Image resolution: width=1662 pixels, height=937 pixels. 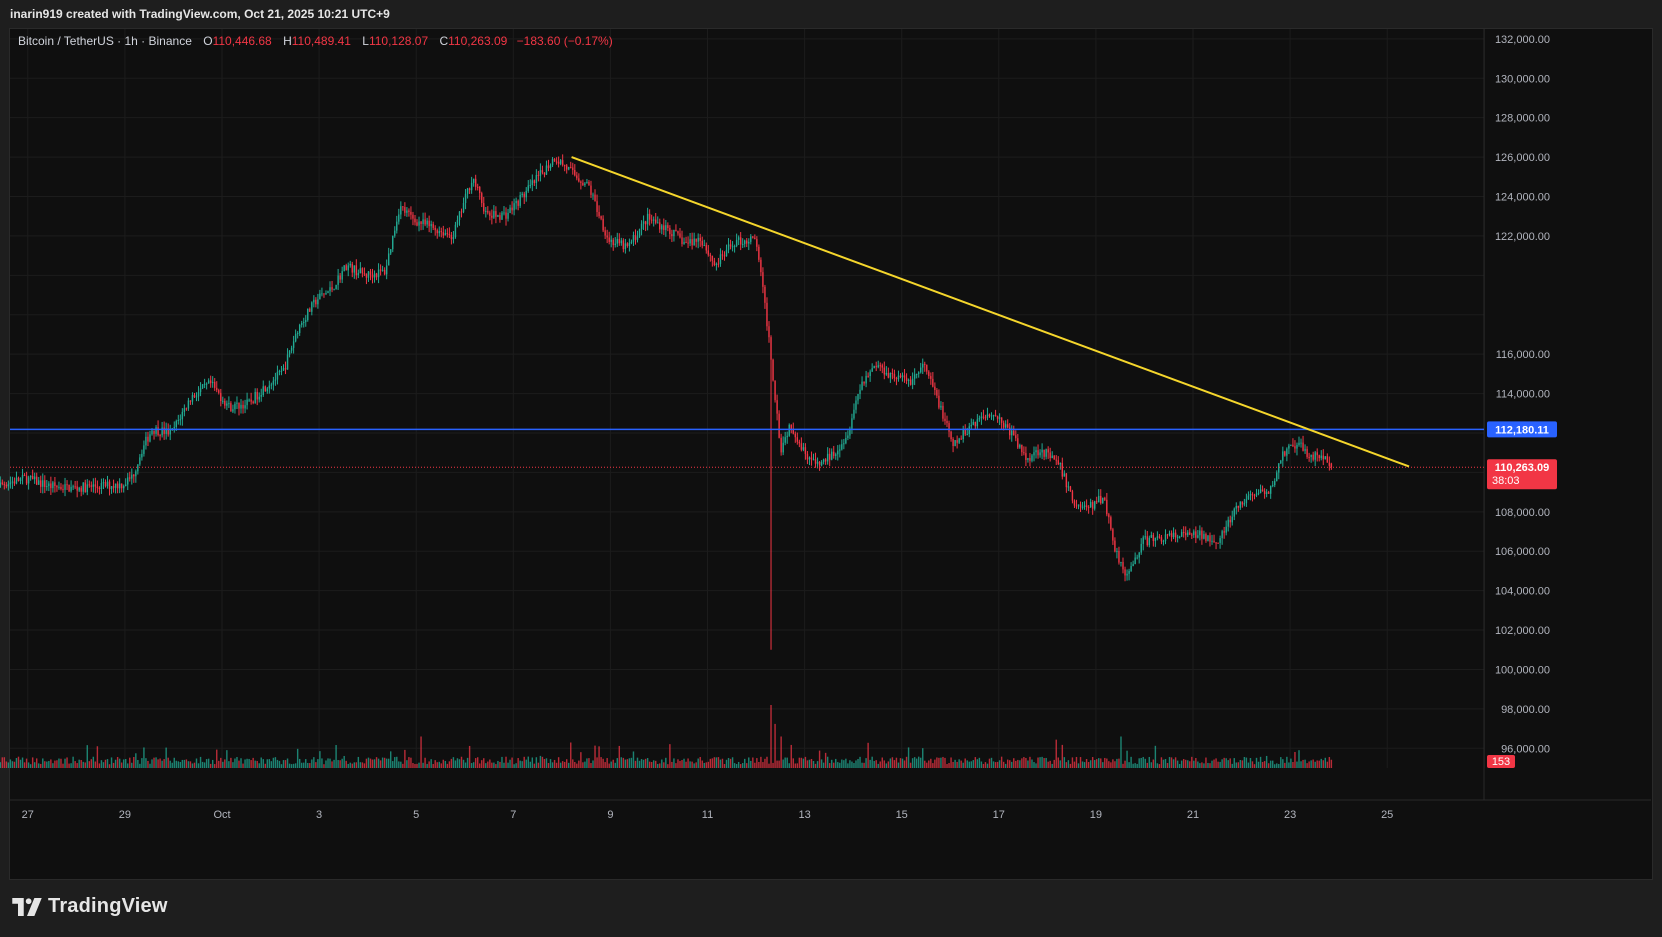 What do you see at coordinates (208, 41) in the screenshot?
I see `open-key: O` at bounding box center [208, 41].